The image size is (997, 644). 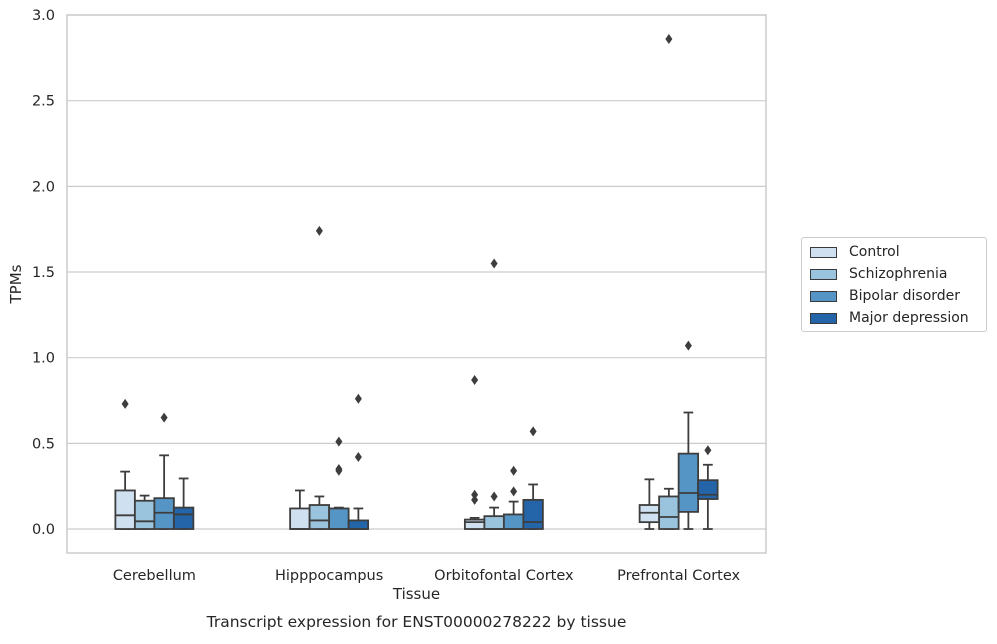 I want to click on legend-item: Major depression, so click(x=889, y=318).